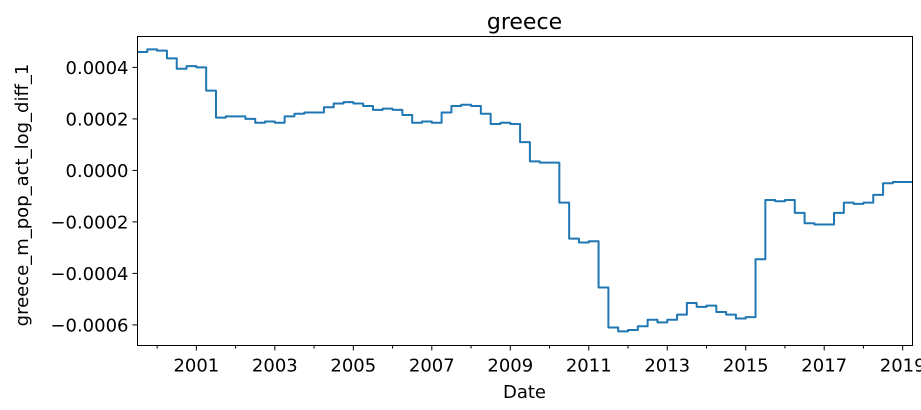 Image resolution: width=921 pixels, height=410 pixels. I want to click on x-tick-label: 2019, so click(900, 366).